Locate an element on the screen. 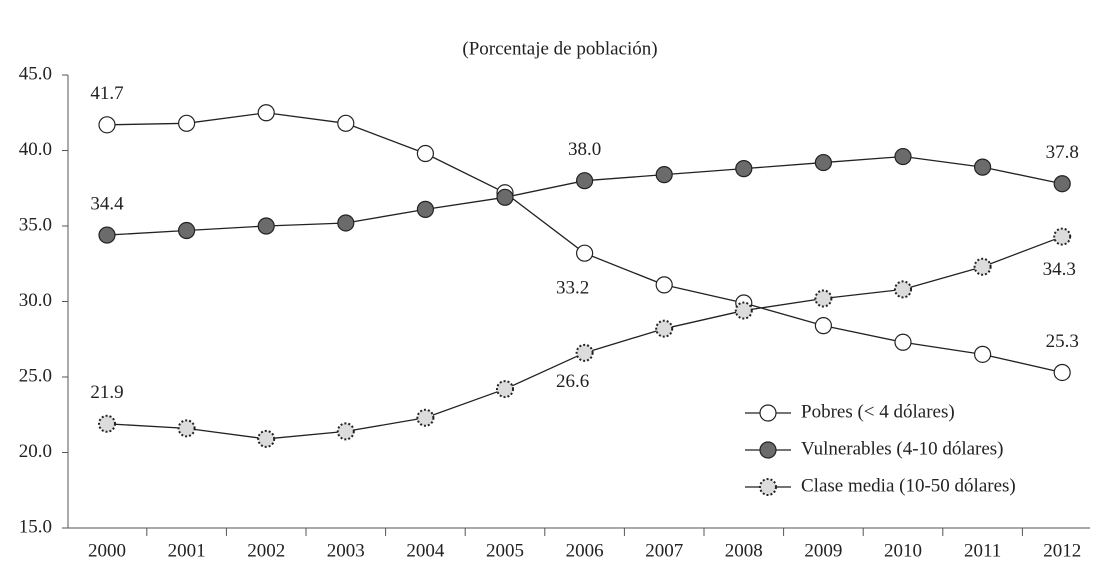  y-tick-label: 25.0 is located at coordinates (35, 375).